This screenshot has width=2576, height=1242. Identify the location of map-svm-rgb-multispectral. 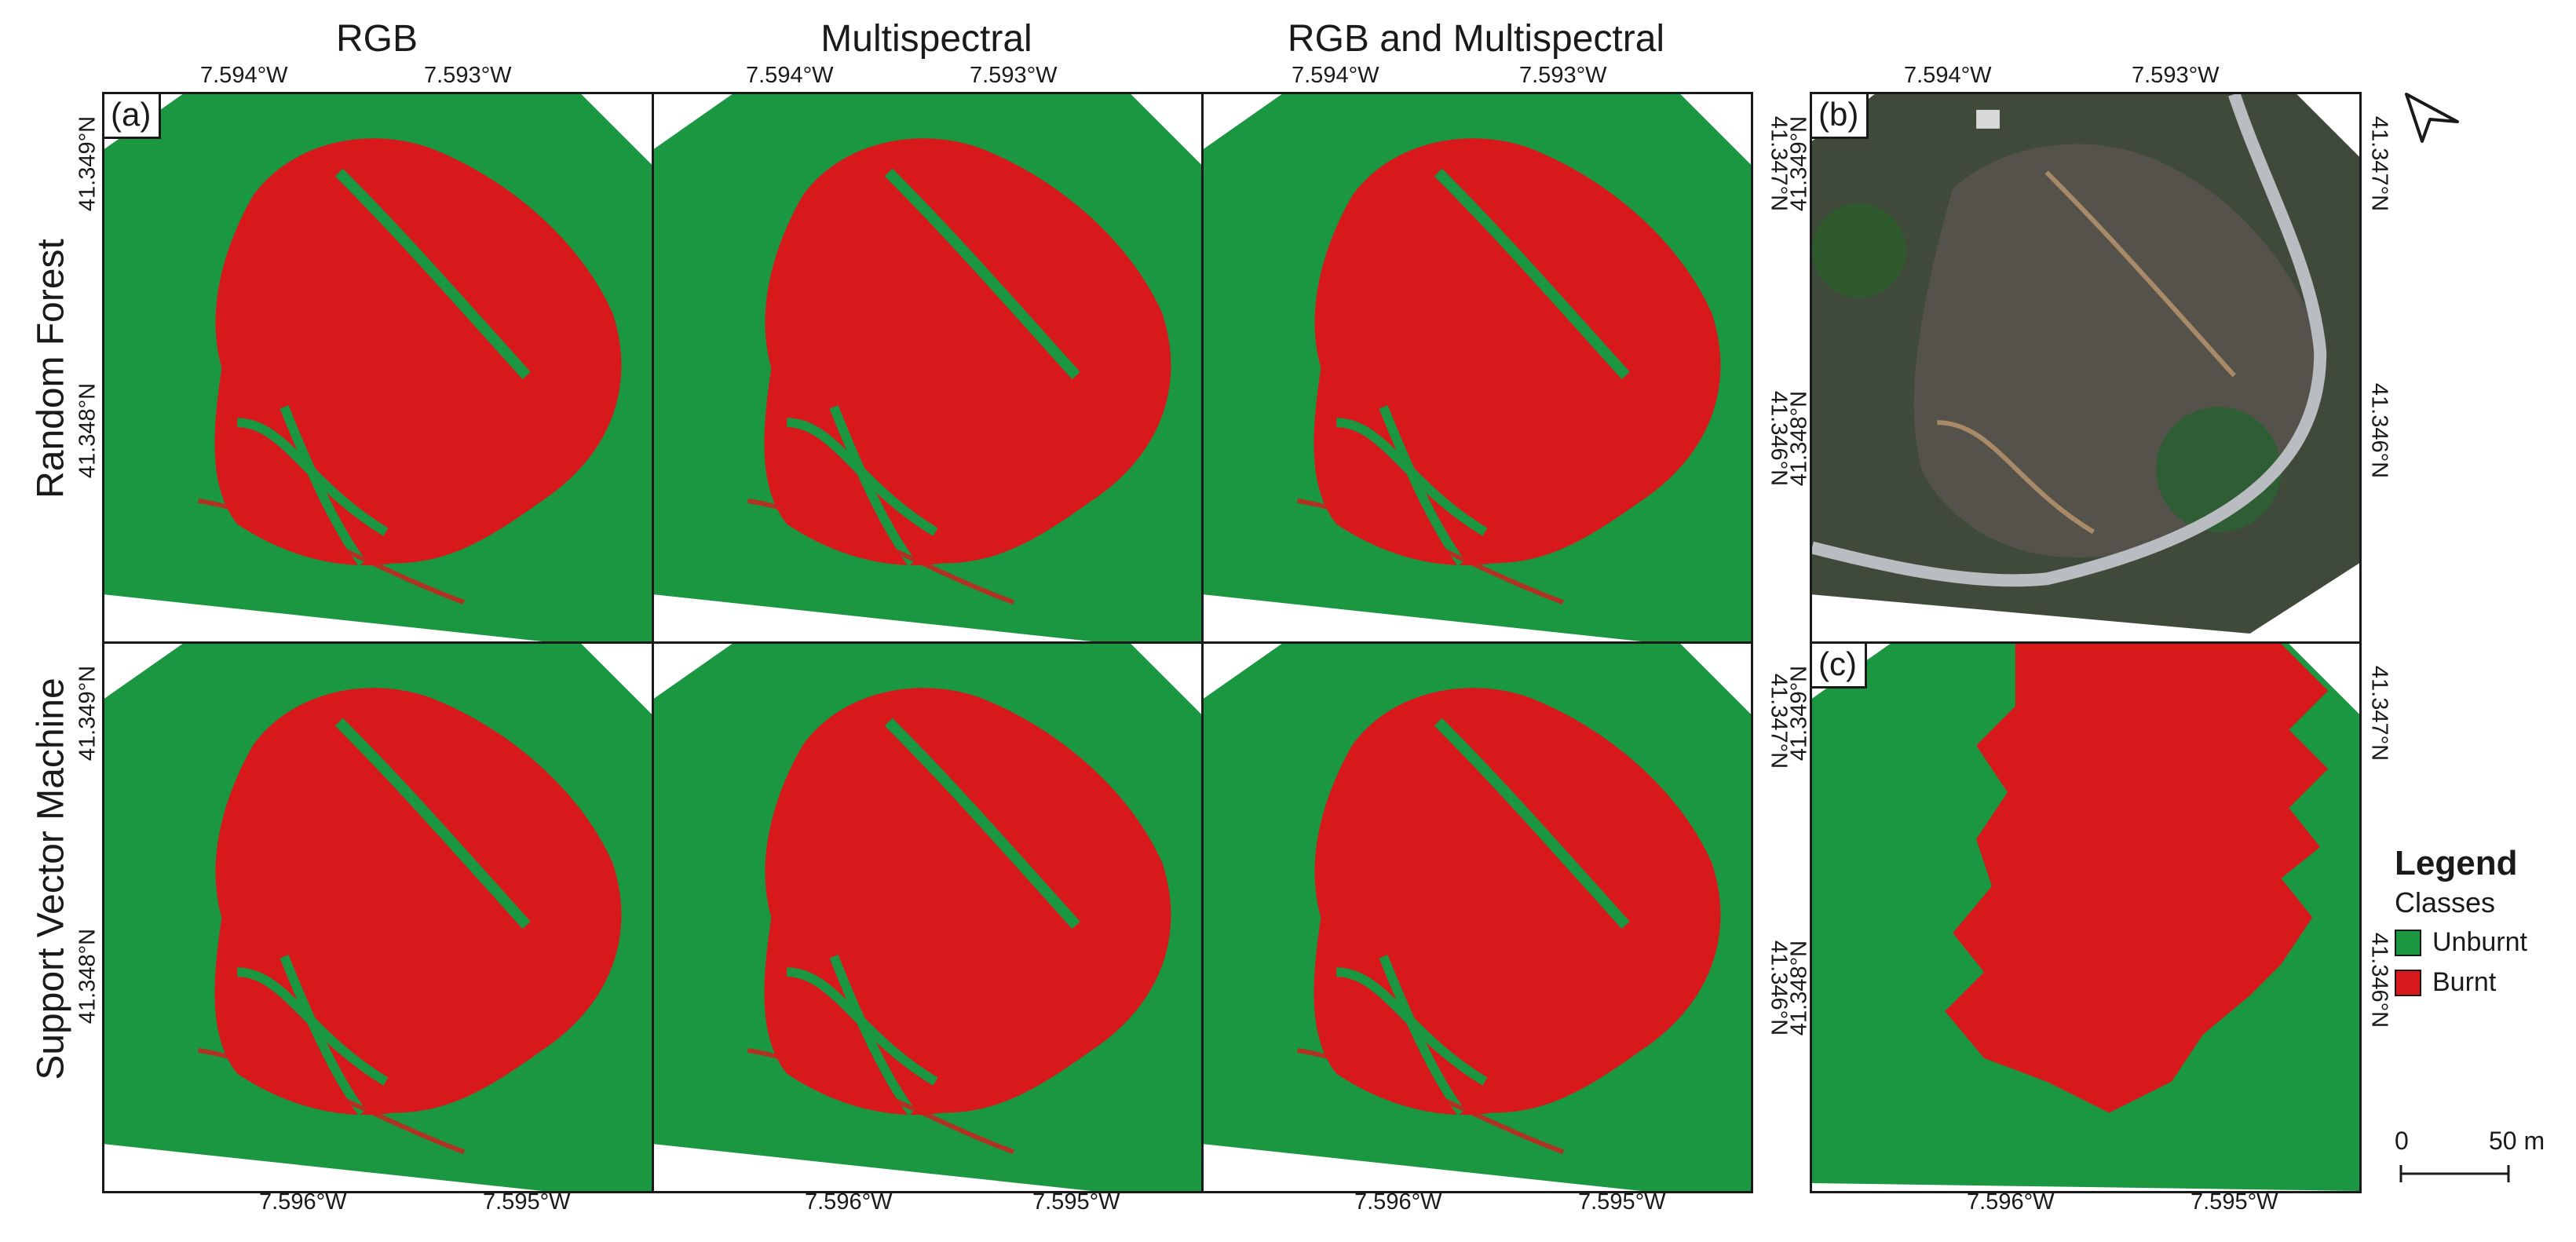
(1477, 917).